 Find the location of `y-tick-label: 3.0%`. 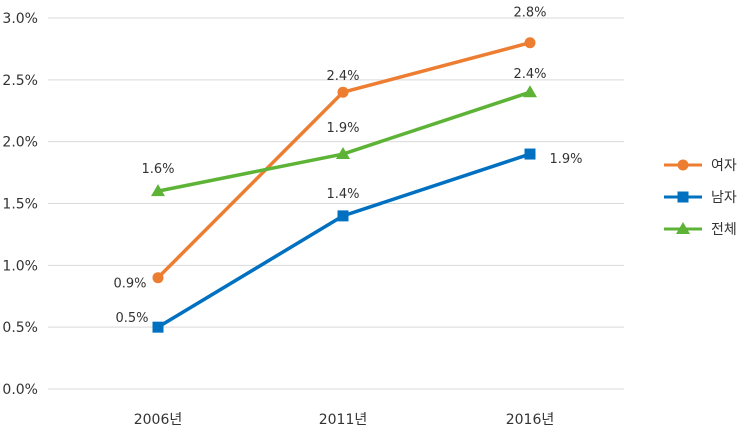

y-tick-label: 3.0% is located at coordinates (20, 19).